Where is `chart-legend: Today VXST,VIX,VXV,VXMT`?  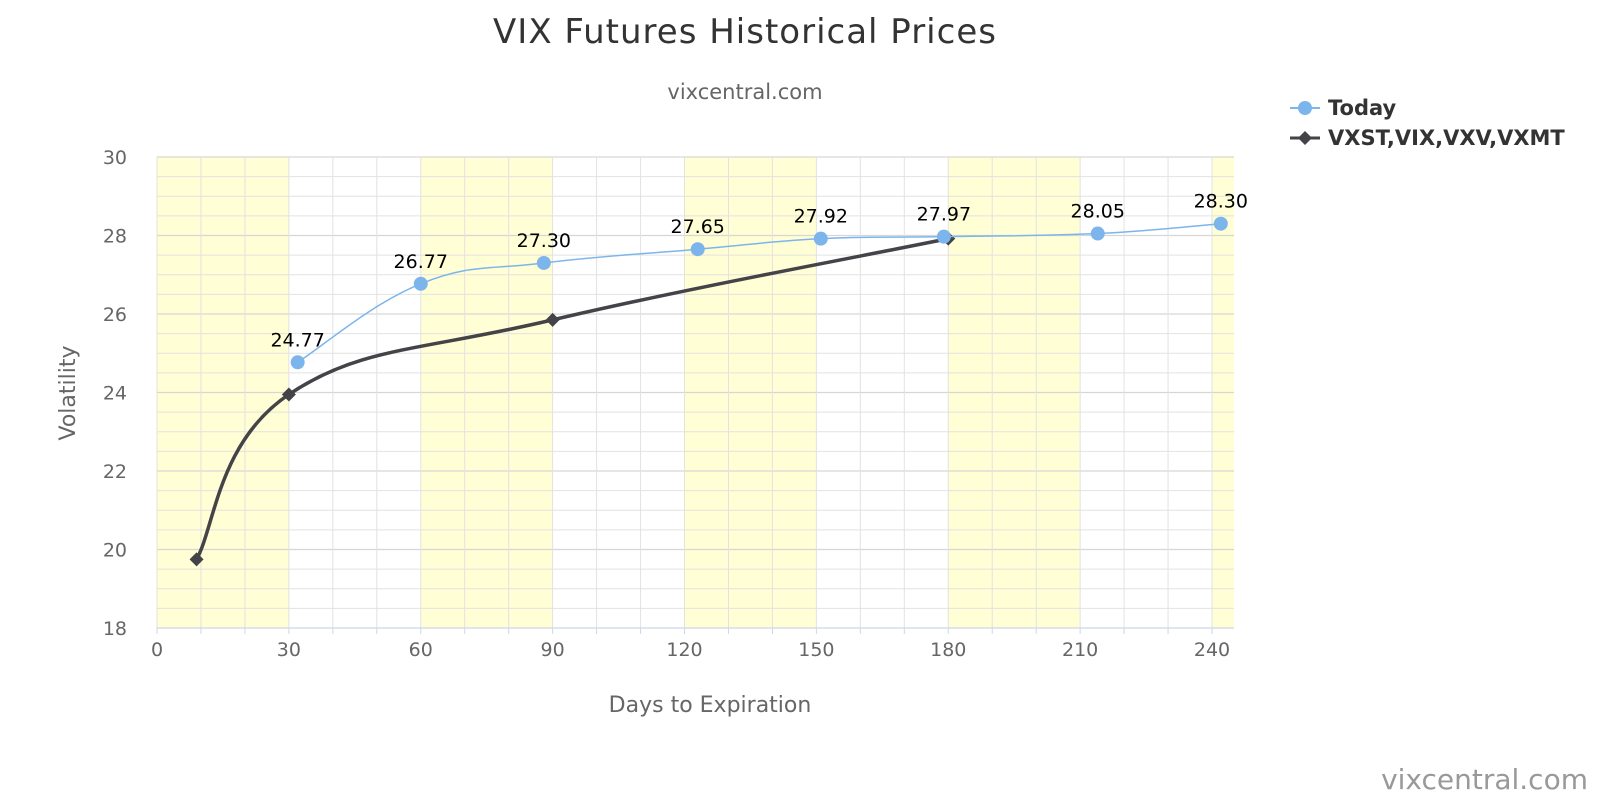
chart-legend: Today VXST,VIX,VXV,VXMT is located at coordinates (1427, 123).